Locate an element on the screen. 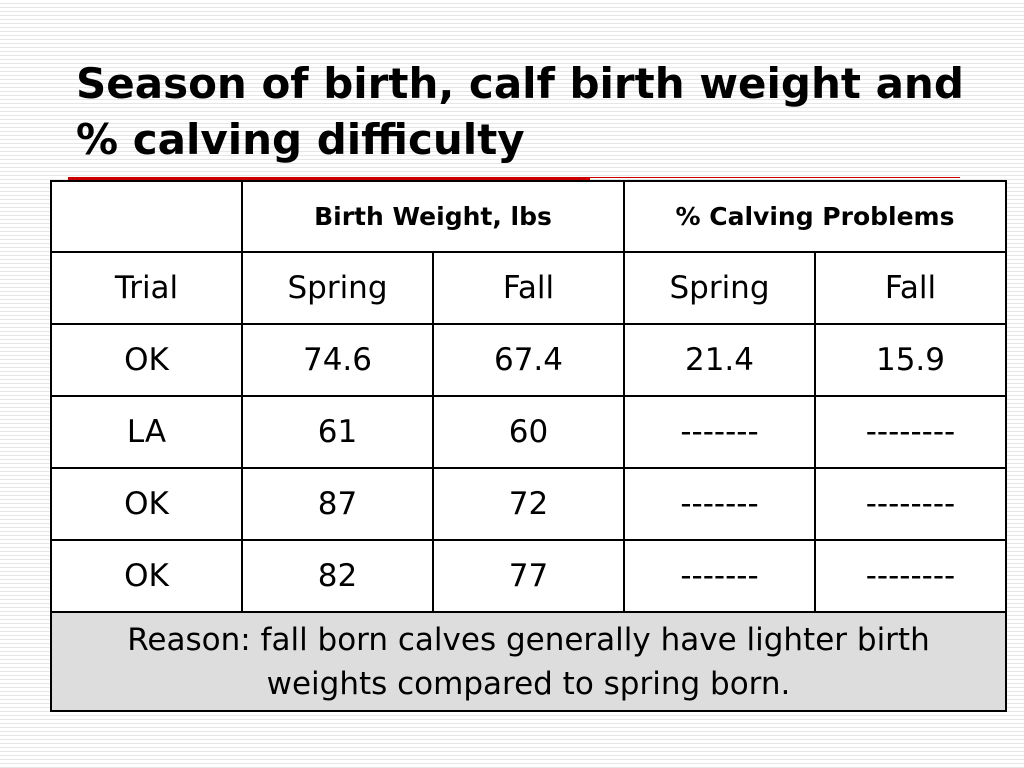  column-header-row: Trial Spring Fall Spring Fall is located at coordinates (528, 288).